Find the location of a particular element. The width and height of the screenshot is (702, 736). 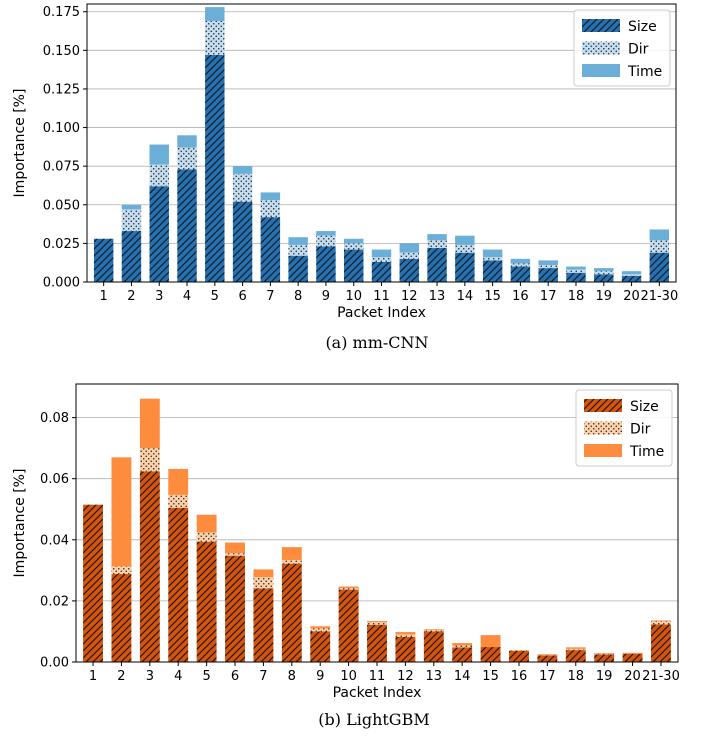

y-axis-title: Importance [%] is located at coordinates (20, 143).